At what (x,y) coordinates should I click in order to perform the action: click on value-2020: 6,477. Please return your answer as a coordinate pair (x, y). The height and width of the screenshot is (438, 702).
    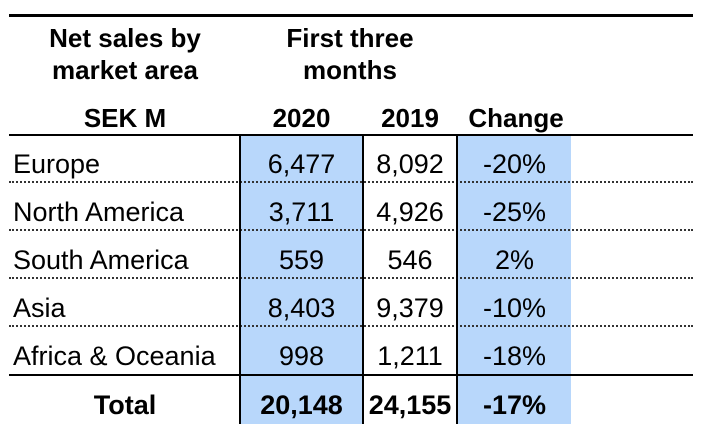
    Looking at the image, I should click on (301, 164).